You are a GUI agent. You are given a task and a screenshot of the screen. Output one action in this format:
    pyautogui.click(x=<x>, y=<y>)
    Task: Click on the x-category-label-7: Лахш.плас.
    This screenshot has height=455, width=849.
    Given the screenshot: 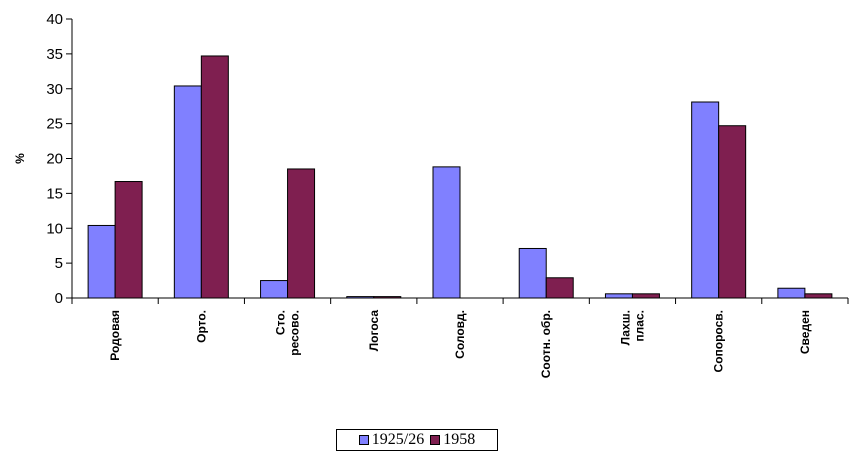 What is the action you would take?
    pyautogui.click(x=632, y=327)
    